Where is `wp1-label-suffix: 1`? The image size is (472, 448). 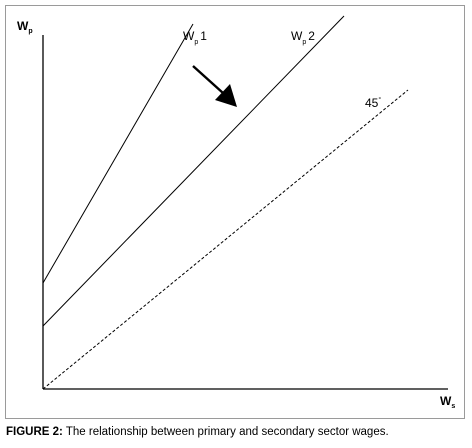
wp1-label-suffix: 1 is located at coordinates (203, 36).